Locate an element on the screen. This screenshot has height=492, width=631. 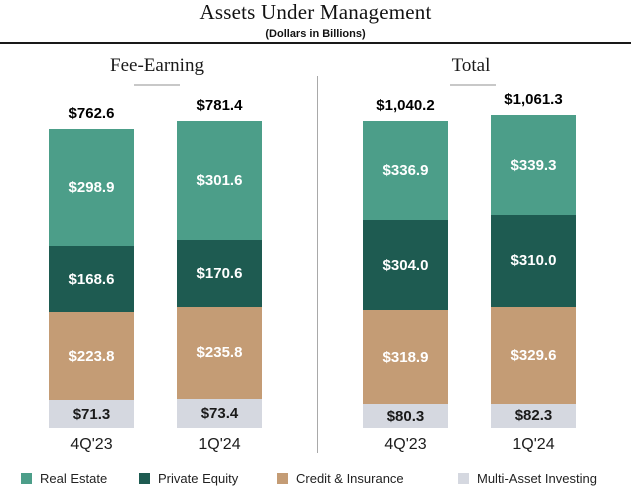
segment-value-label: $336.9 is located at coordinates (405, 171).